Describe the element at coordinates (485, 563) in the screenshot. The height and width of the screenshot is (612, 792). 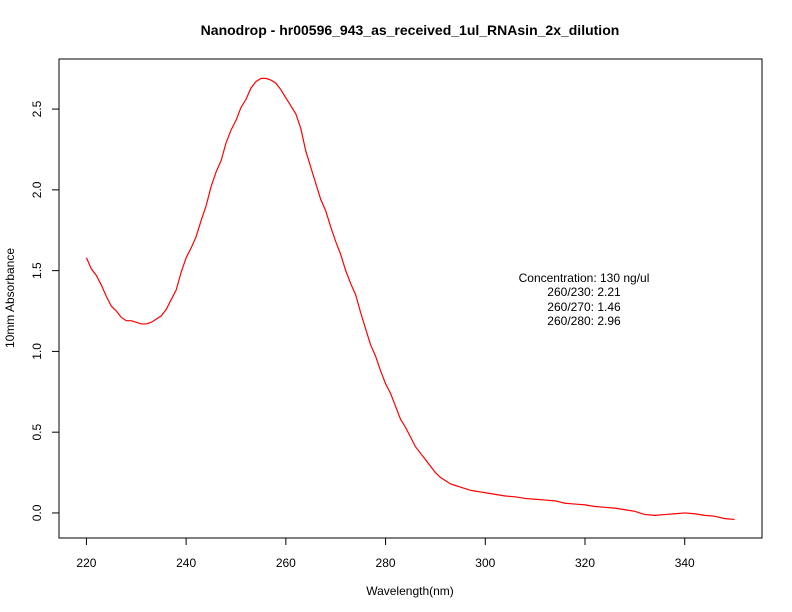
I see `x-tick-label: 300` at that location.